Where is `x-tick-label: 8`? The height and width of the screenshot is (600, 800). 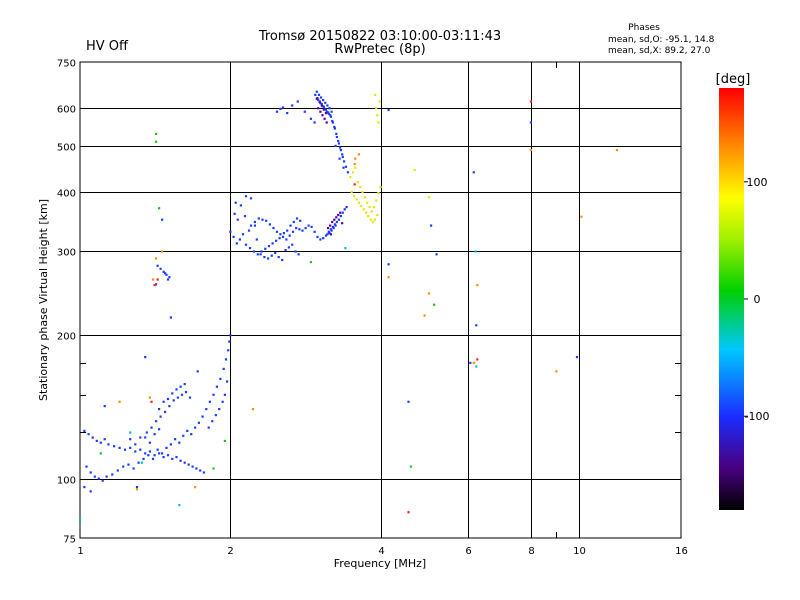
x-tick-label: 8 is located at coordinates (531, 551).